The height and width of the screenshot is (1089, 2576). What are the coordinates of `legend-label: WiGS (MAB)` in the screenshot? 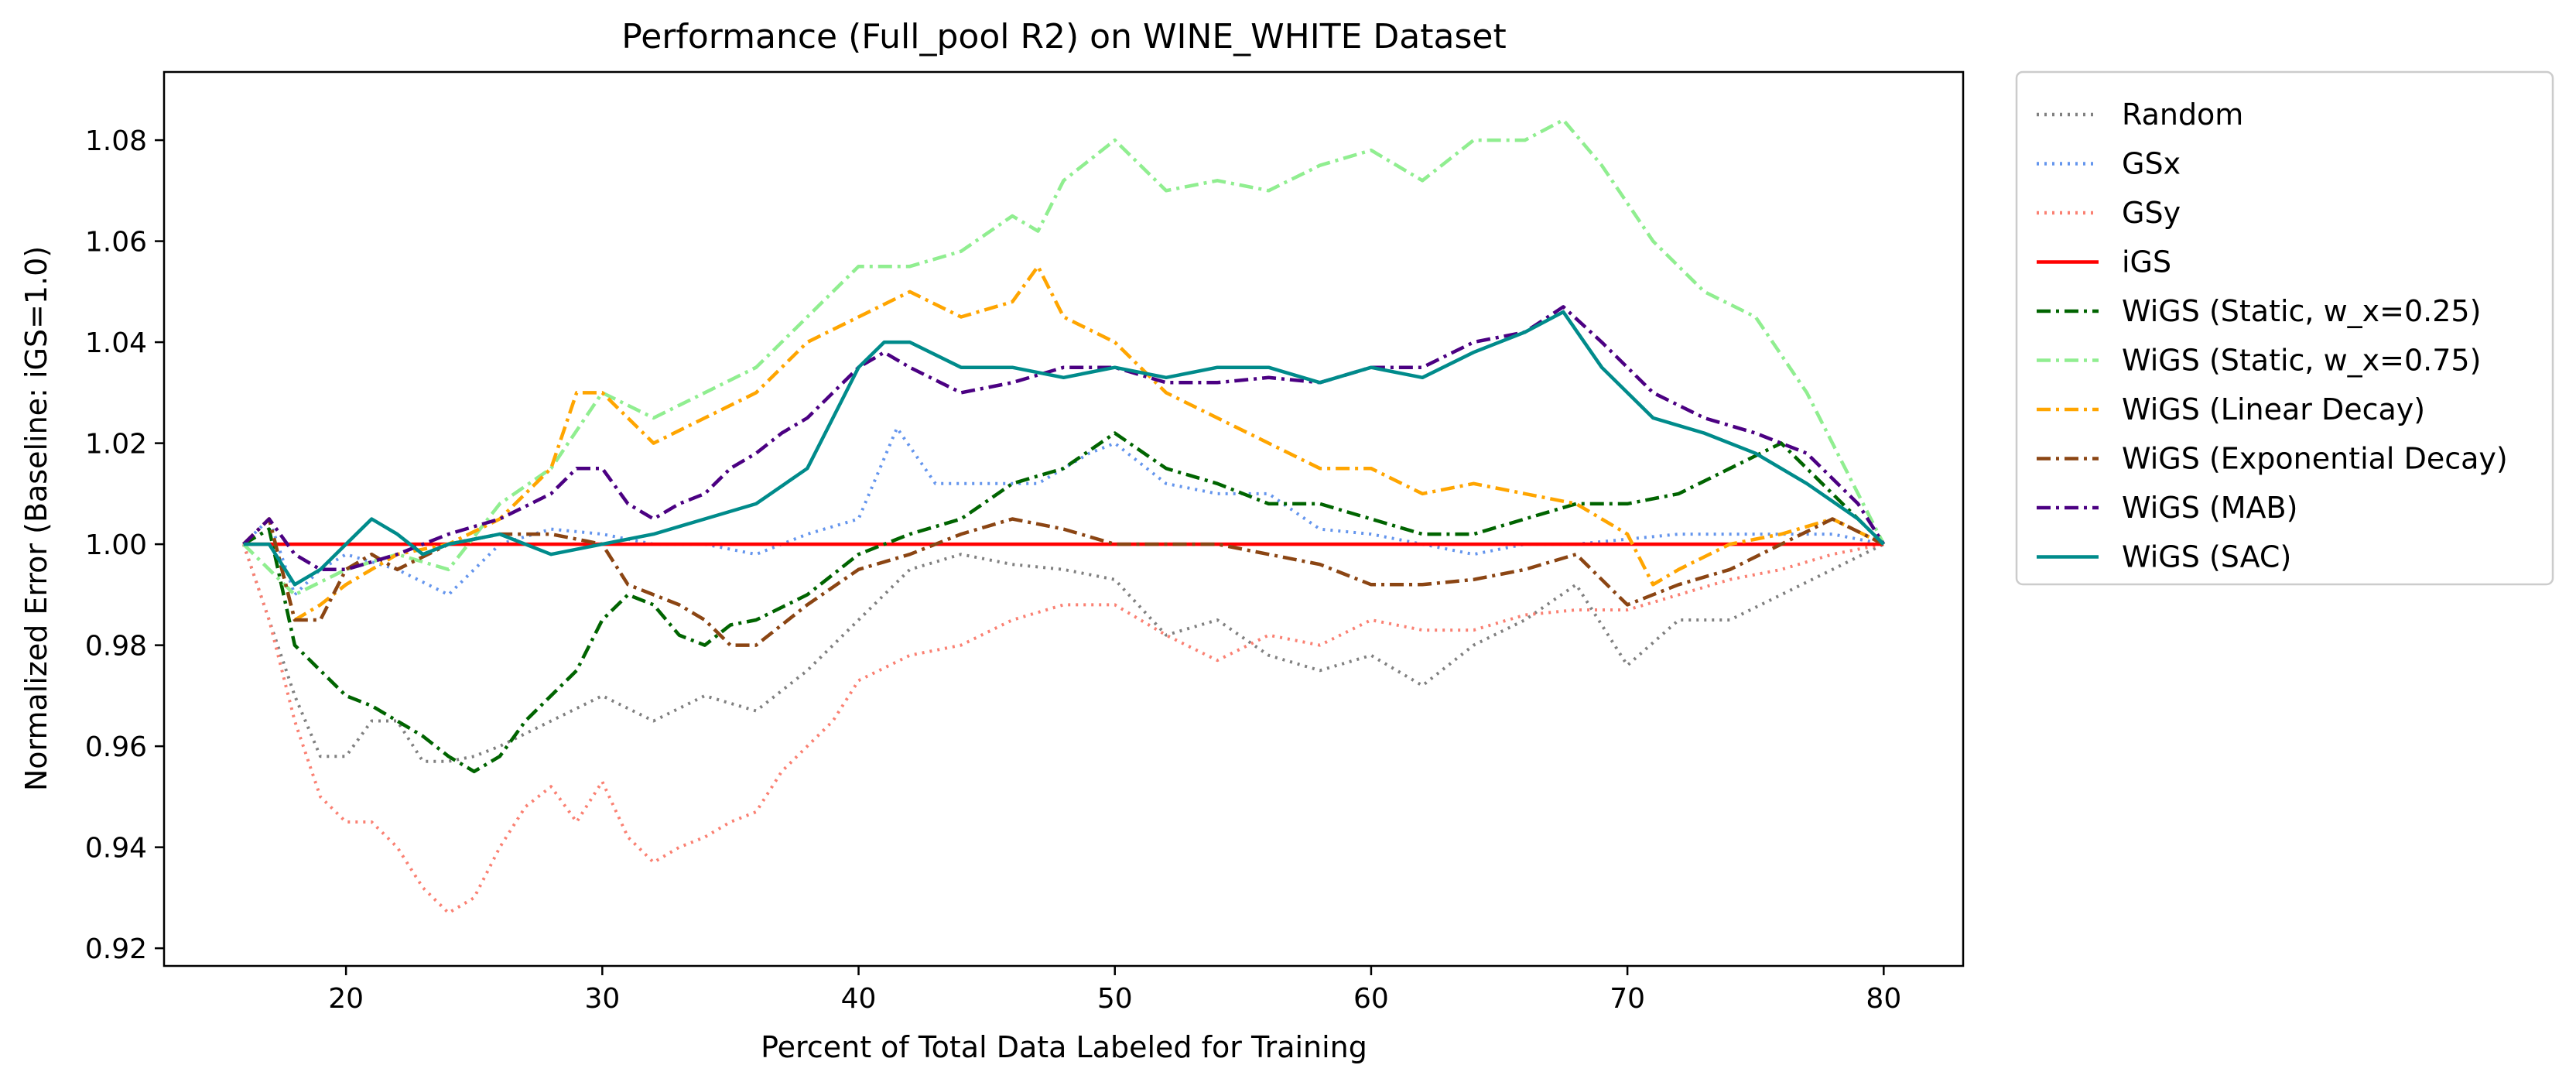 It's located at (2209, 508).